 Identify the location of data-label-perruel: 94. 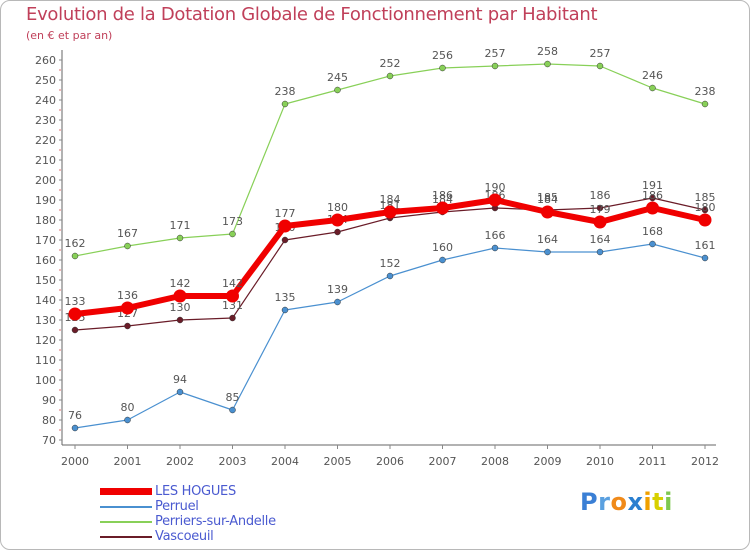
(180, 379).